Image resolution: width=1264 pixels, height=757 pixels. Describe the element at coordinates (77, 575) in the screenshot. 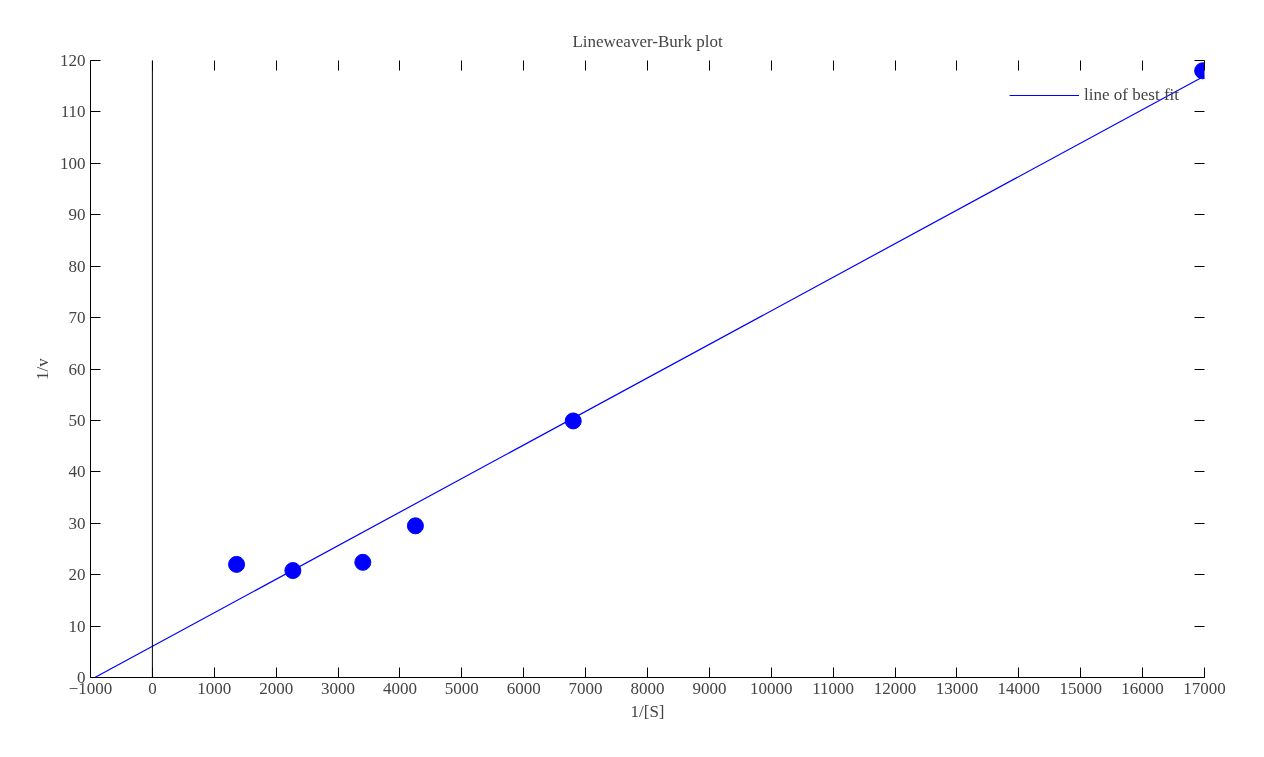

I see `y-tick-label: 20` at that location.